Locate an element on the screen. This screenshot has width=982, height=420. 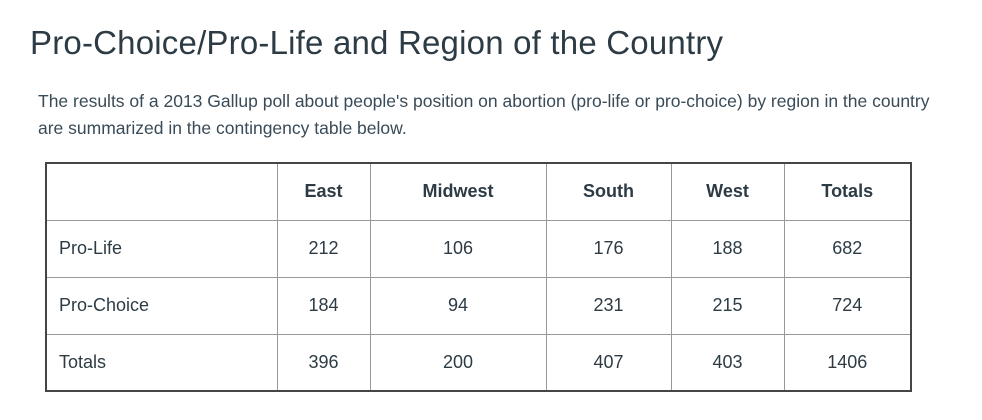
table-header-west: West is located at coordinates (727, 191).